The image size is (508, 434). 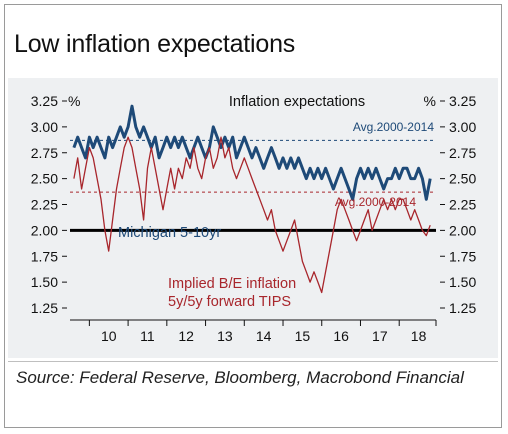 I want to click on avg-label-michigan: Avg.2000-2014, so click(x=394, y=127).